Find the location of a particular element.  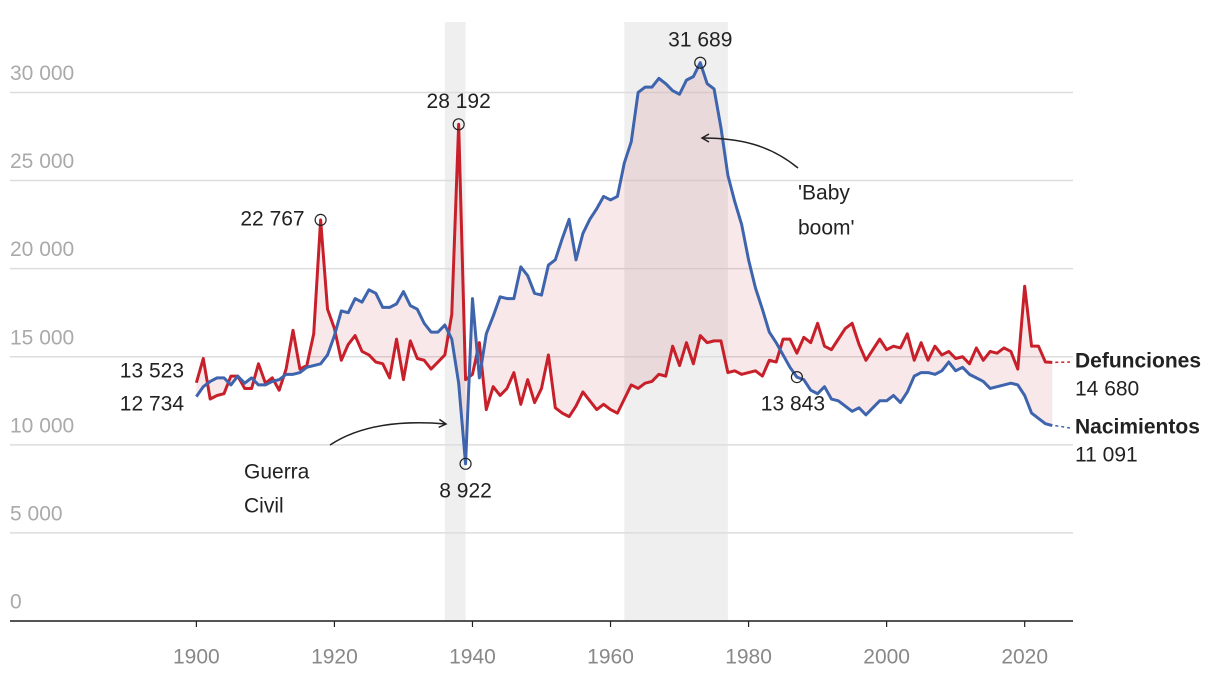

x-tick-label: 2000 is located at coordinates (886, 657).